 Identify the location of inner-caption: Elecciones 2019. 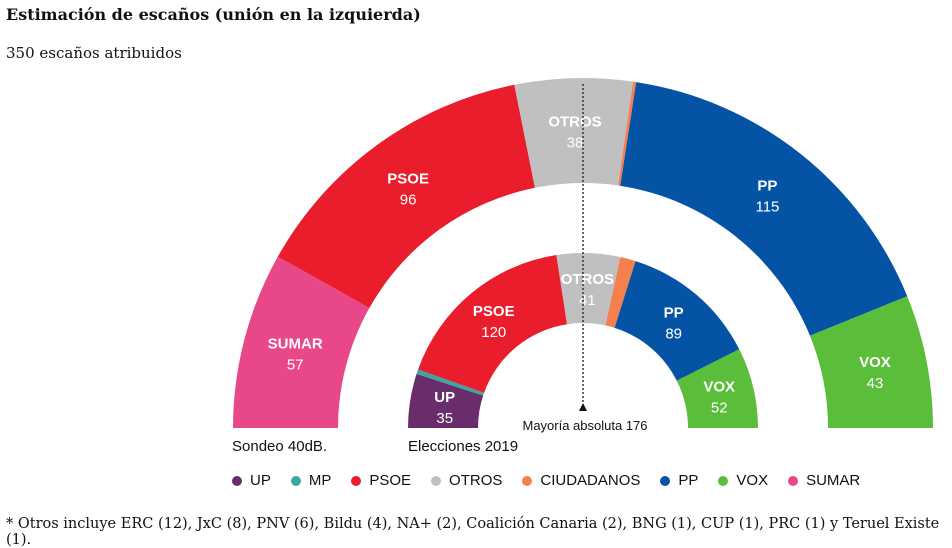
(463, 446).